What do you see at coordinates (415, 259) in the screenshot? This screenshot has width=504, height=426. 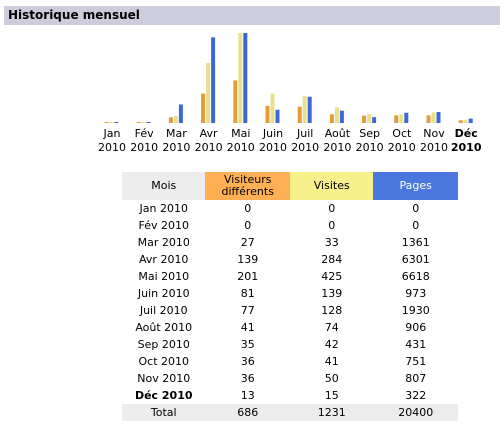 I see `value-cell: 6301` at bounding box center [415, 259].